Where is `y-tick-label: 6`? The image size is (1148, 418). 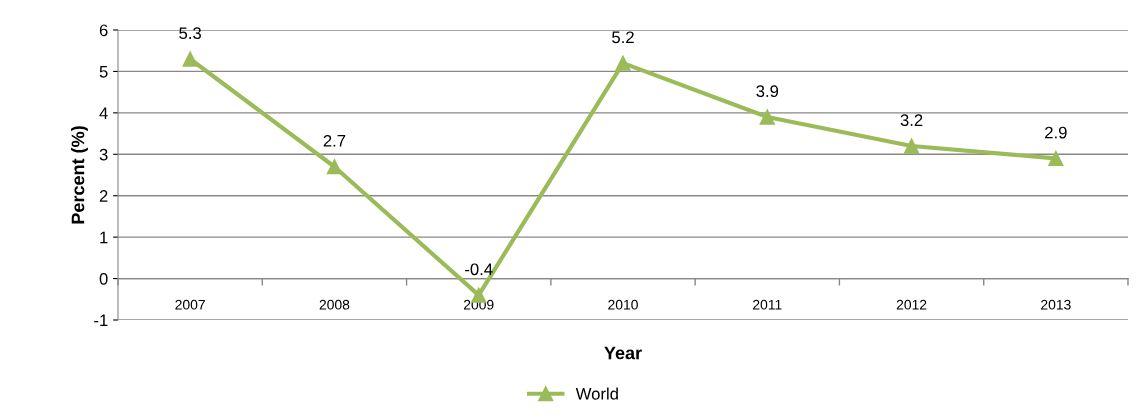
y-tick-label: 6 is located at coordinates (103, 30).